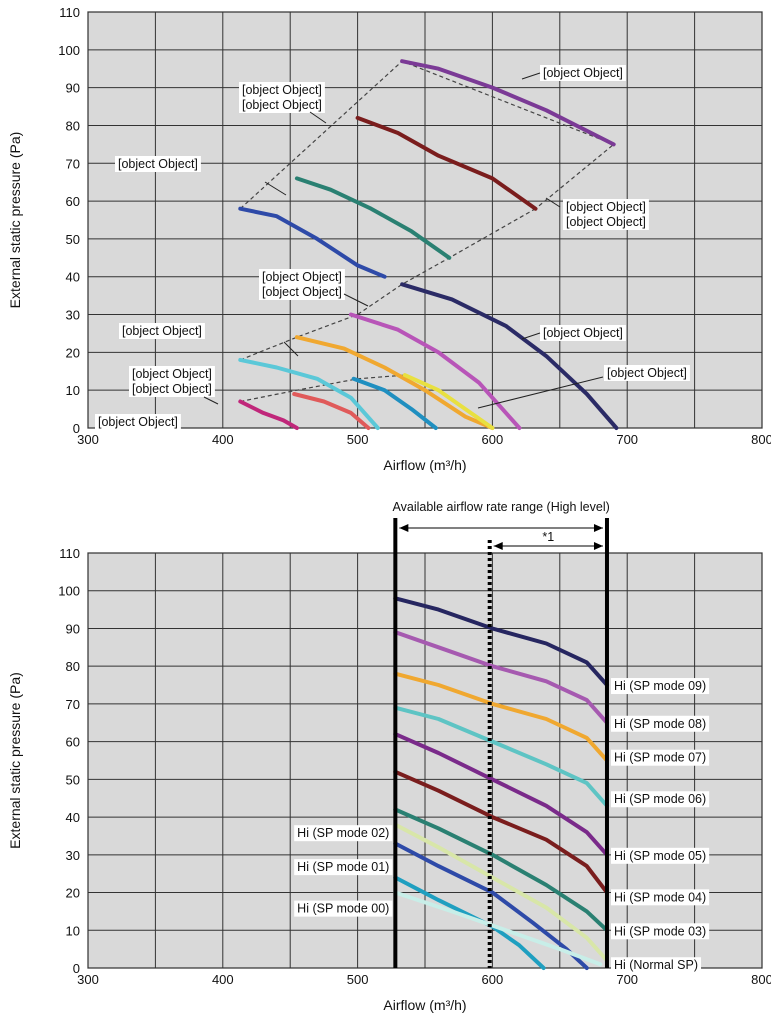  I want to click on annotation-quiet-sp00: [object Object], so click(138, 422).